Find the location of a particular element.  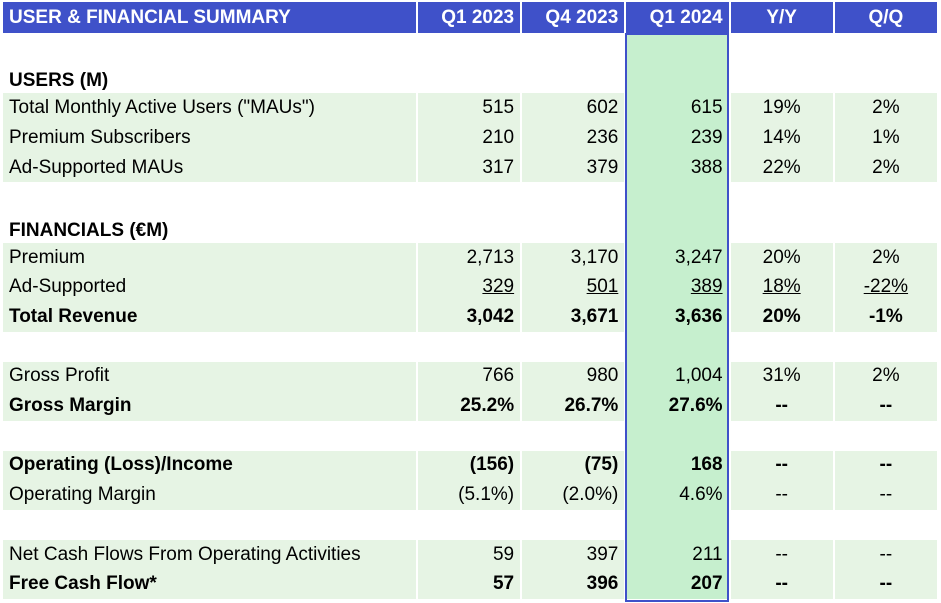

cell-value: 27.6% is located at coordinates (695, 406).